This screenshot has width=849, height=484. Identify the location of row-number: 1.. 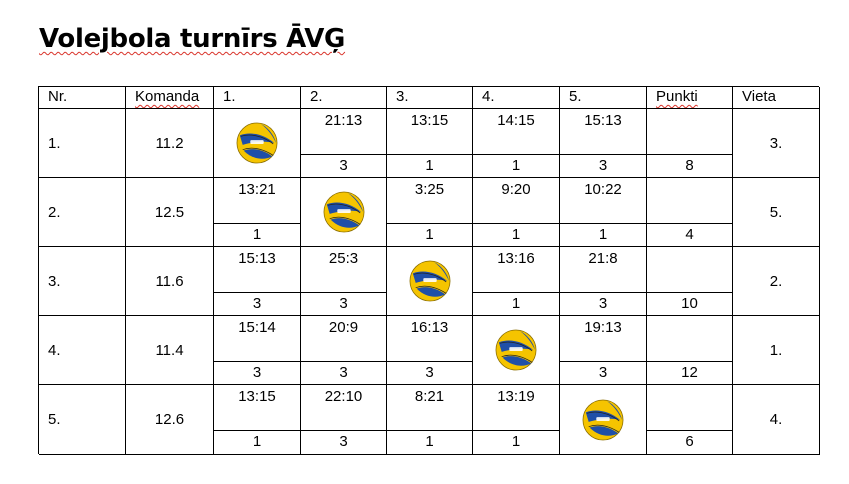
(54, 143).